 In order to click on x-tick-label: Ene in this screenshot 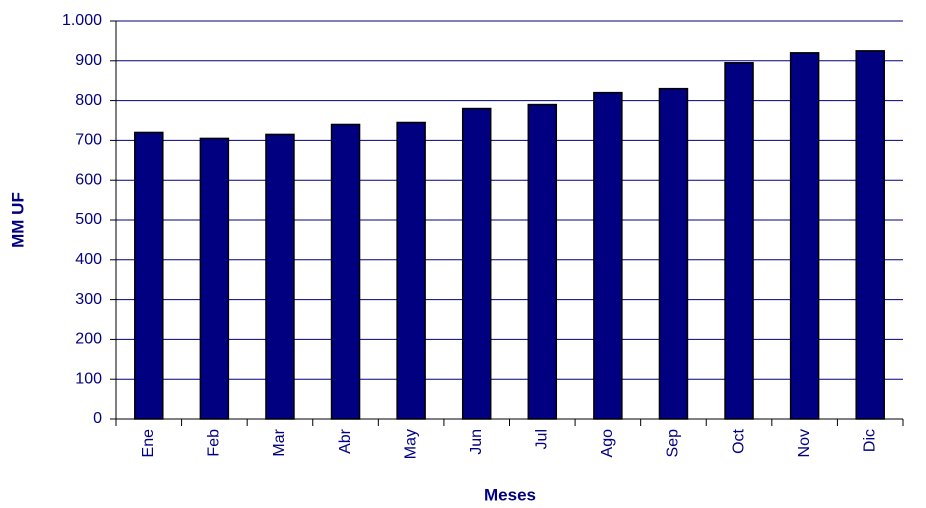, I will do `click(148, 443)`.